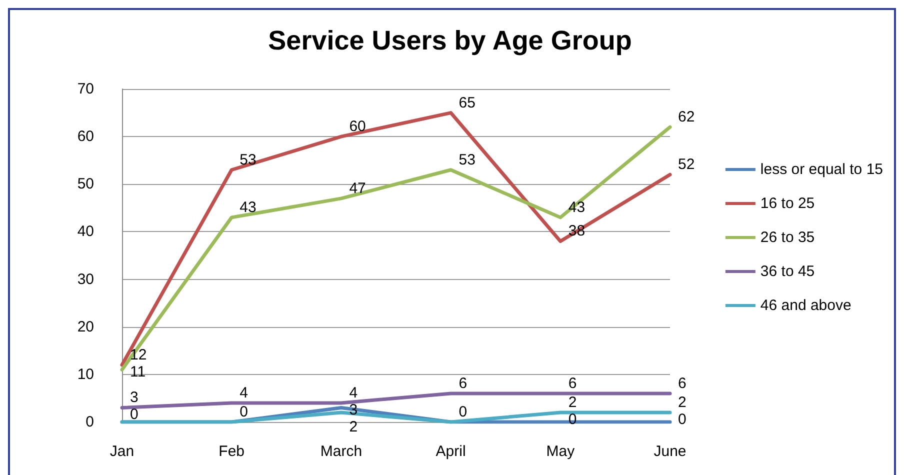 This screenshot has height=475, width=908. Describe the element at coordinates (821, 169) in the screenshot. I see `legend-label: less or equal to 15` at that location.